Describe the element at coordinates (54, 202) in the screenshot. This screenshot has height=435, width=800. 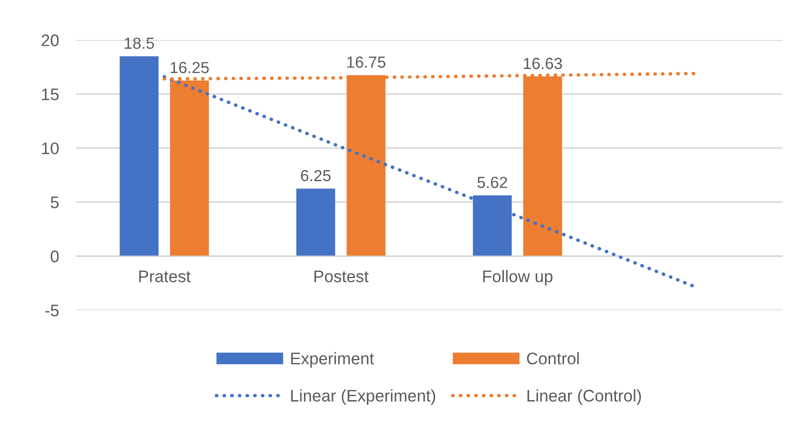
I see `y-tick-label: 5` at that location.